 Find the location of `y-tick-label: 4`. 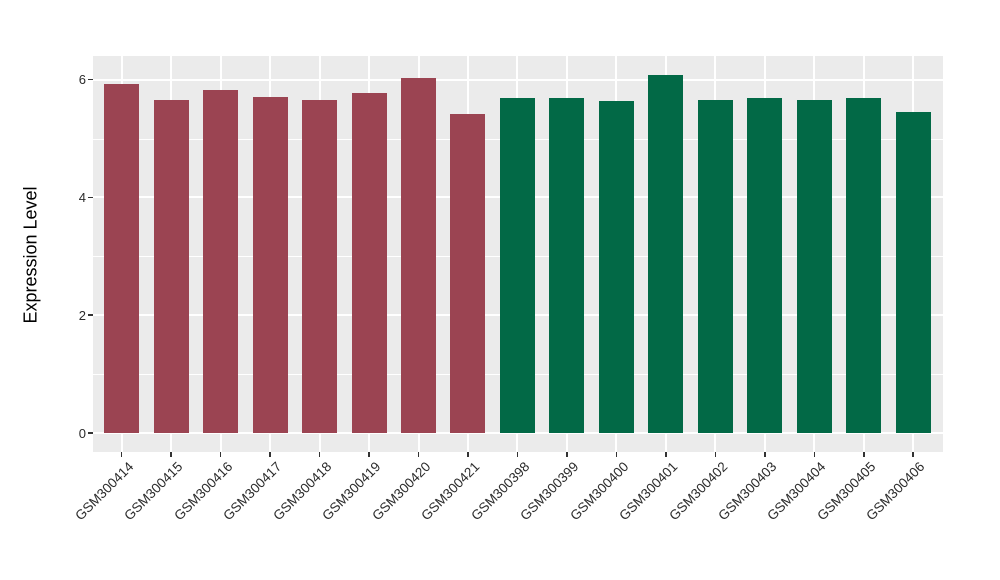

y-tick-label: 4 is located at coordinates (82, 197).